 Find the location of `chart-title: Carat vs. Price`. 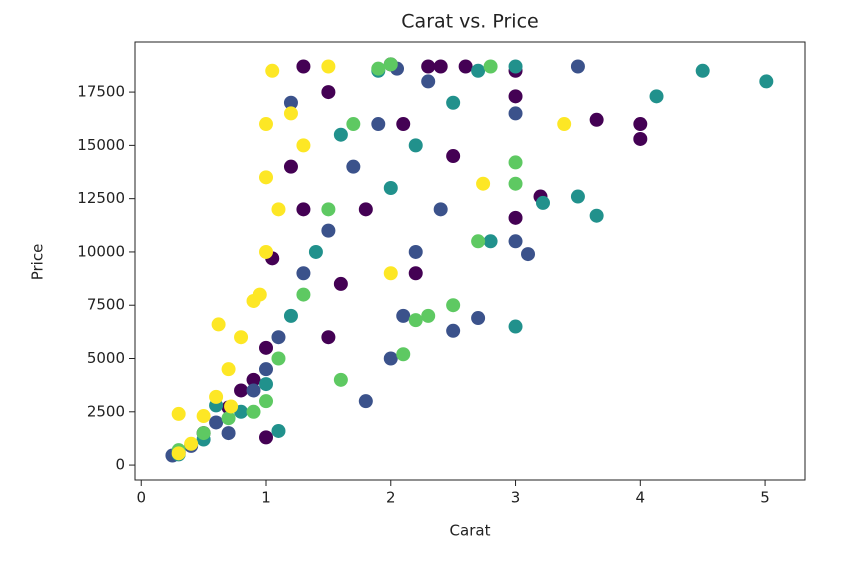

chart-title: Carat vs. Price is located at coordinates (469, 22).